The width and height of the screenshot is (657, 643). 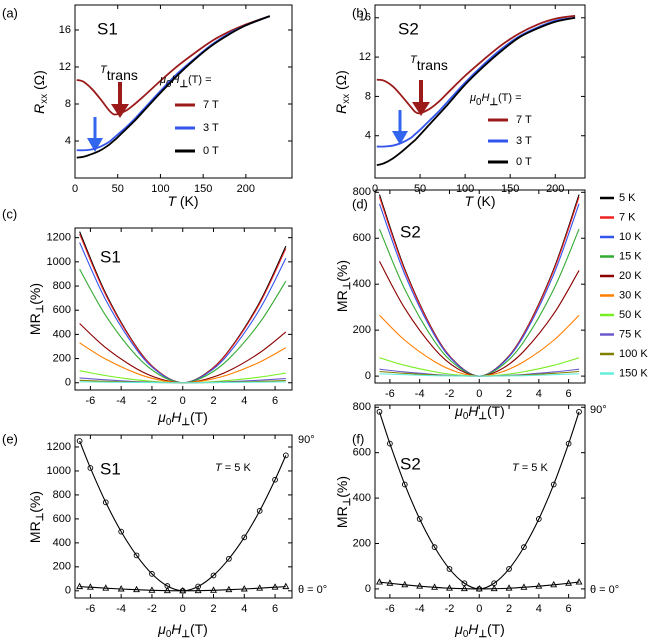 I want to click on y-tick-label: 16, so click(x=65, y=30).